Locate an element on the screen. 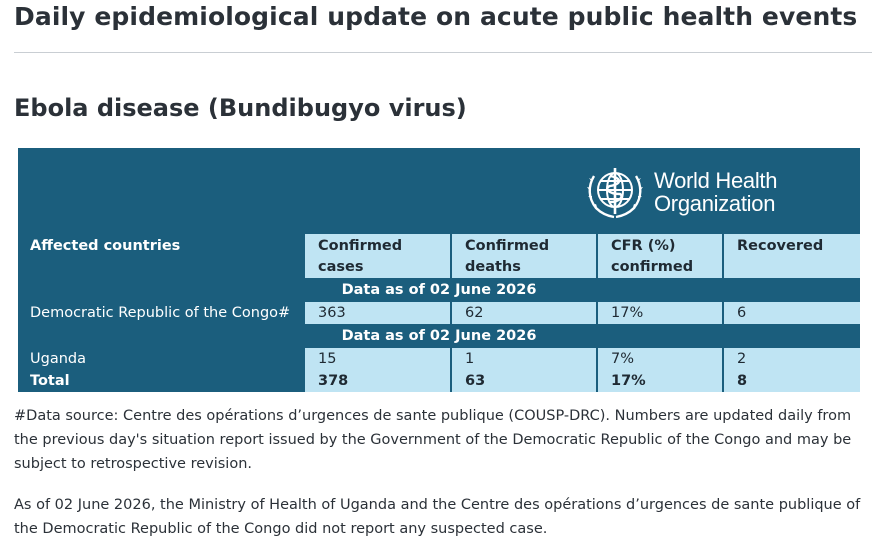  who-wordmark-line1: World Health is located at coordinates (716, 180).